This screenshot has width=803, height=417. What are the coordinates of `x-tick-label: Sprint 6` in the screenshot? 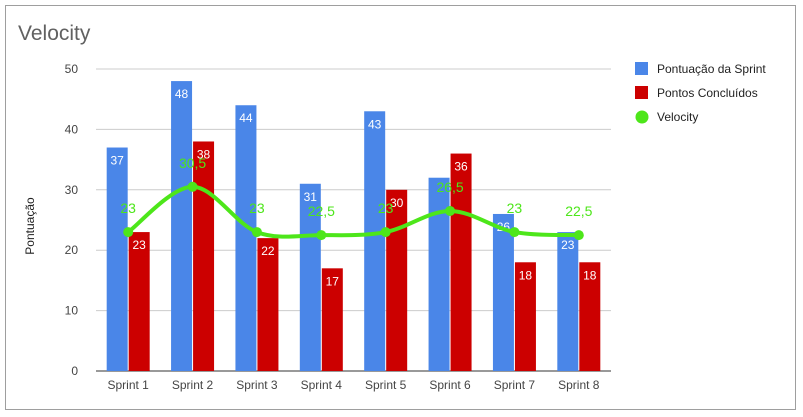 It's located at (450, 385).